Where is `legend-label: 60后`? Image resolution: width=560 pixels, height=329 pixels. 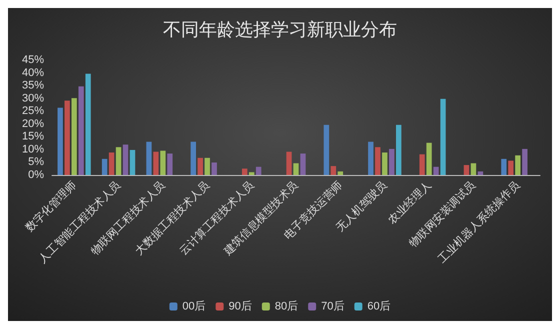 legend-label: 60后 is located at coordinates (379, 306).